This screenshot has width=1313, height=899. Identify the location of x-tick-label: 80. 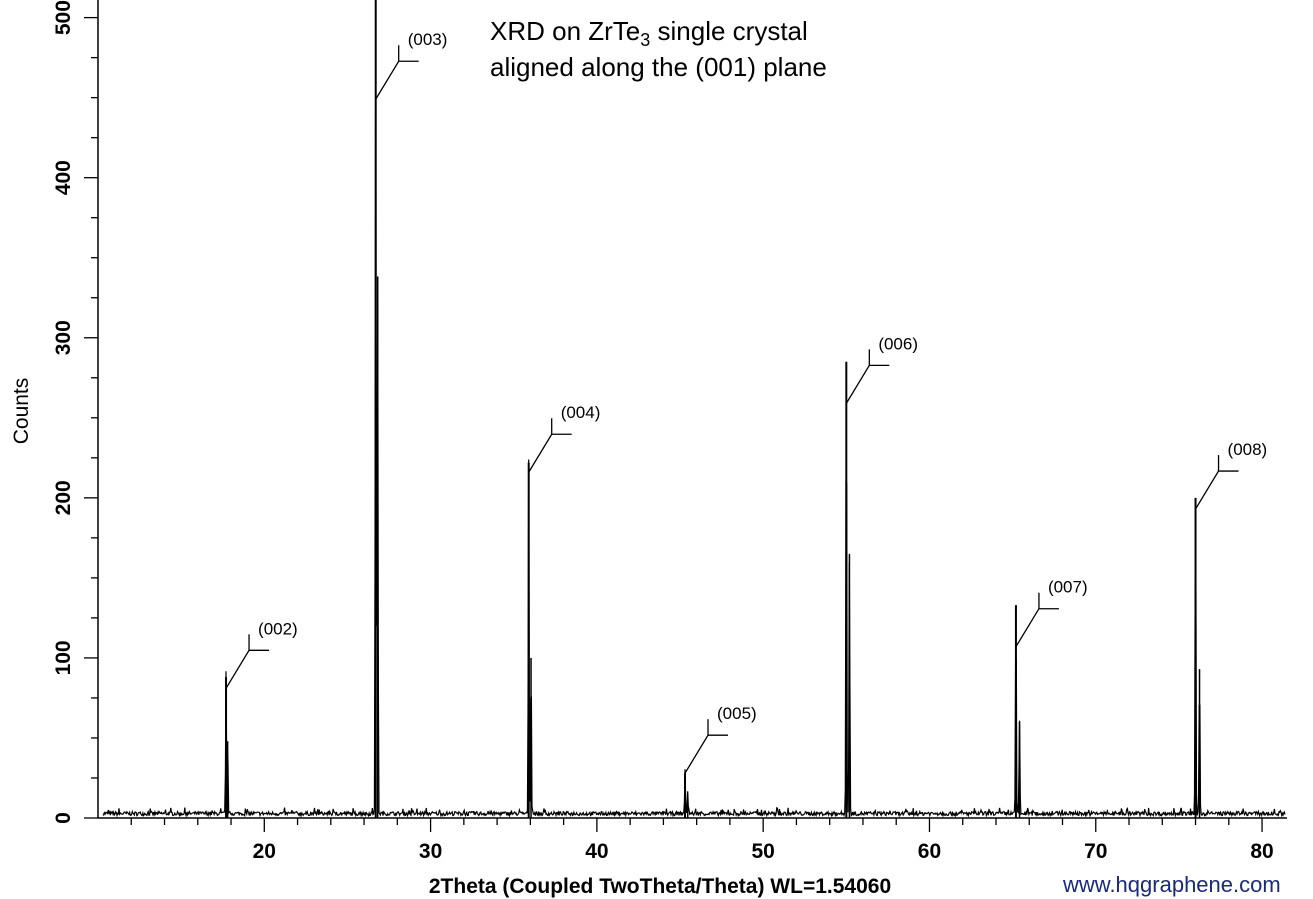
(1261, 851).